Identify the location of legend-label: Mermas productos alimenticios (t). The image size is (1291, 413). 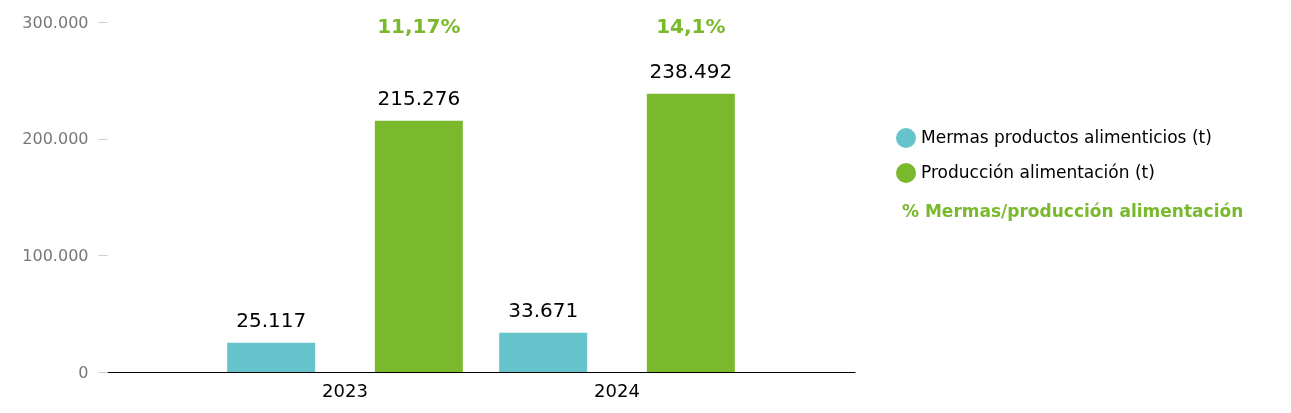
(1066, 137).